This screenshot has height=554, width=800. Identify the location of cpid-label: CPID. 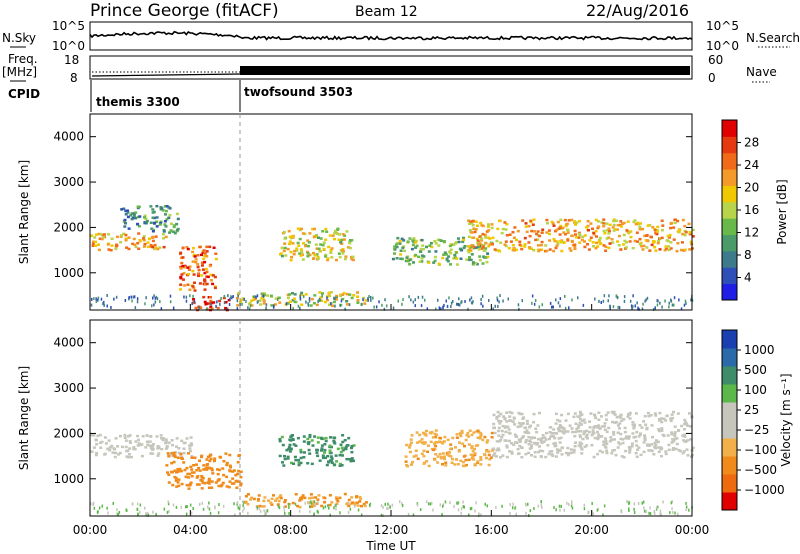
(24, 94).